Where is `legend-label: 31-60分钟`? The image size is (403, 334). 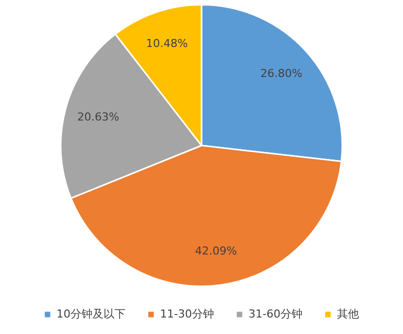 legend-label: 31-60分钟 is located at coordinates (275, 313).